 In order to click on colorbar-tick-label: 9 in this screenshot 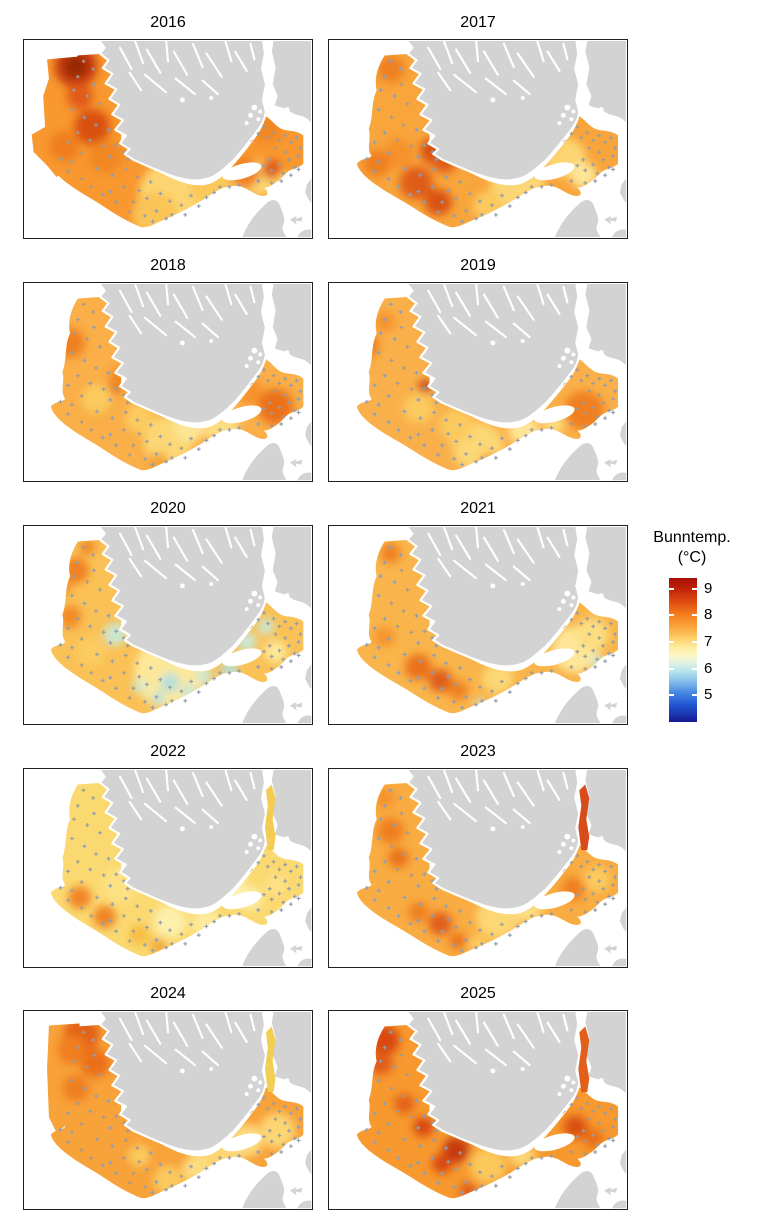, I will do `click(708, 588)`.